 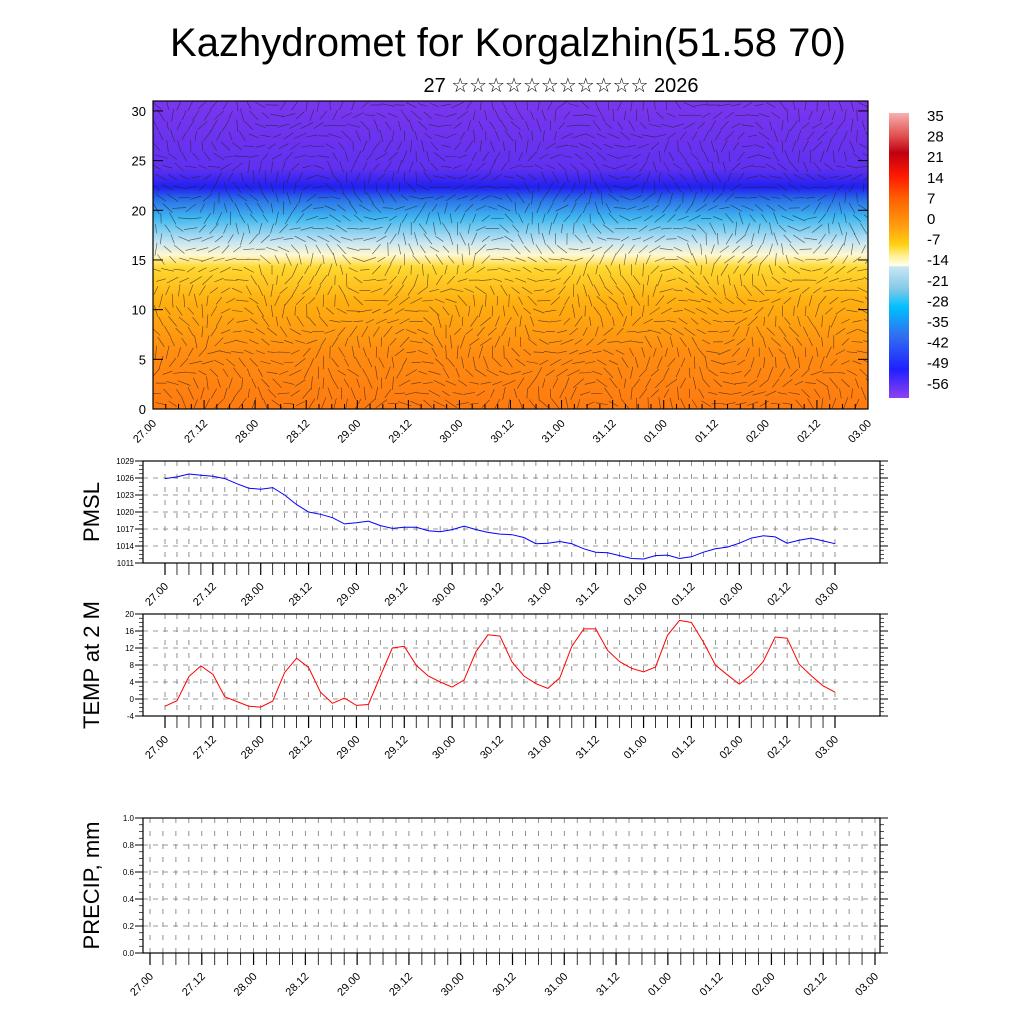 What do you see at coordinates (125, 546) in the screenshot?
I see `y-tick-label: 1014` at bounding box center [125, 546].